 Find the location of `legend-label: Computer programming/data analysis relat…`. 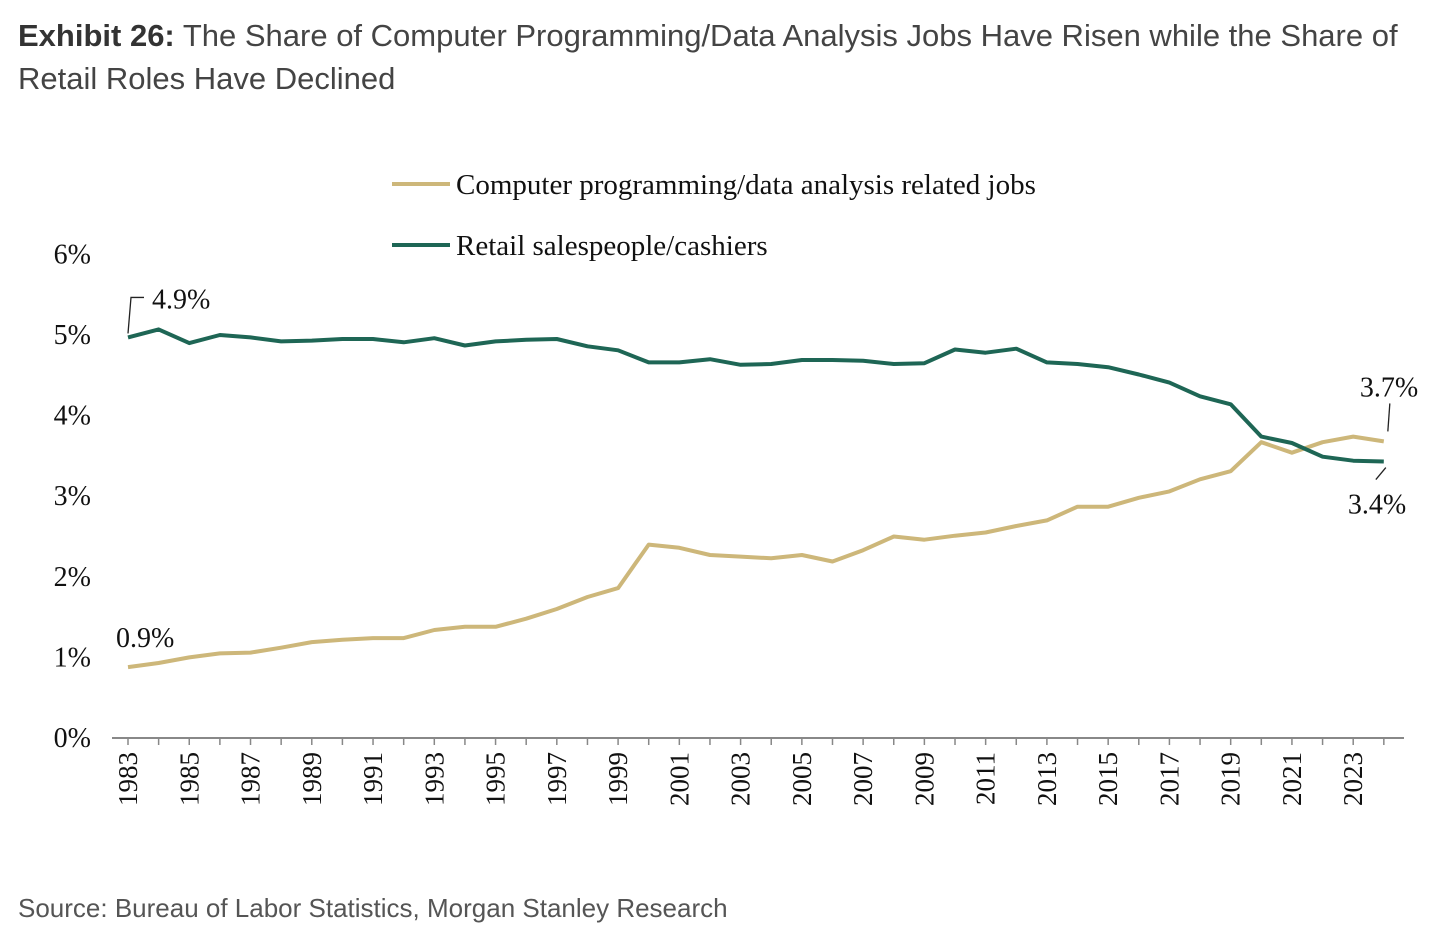

legend-label: Computer programming/data analysis relat… is located at coordinates (746, 185).